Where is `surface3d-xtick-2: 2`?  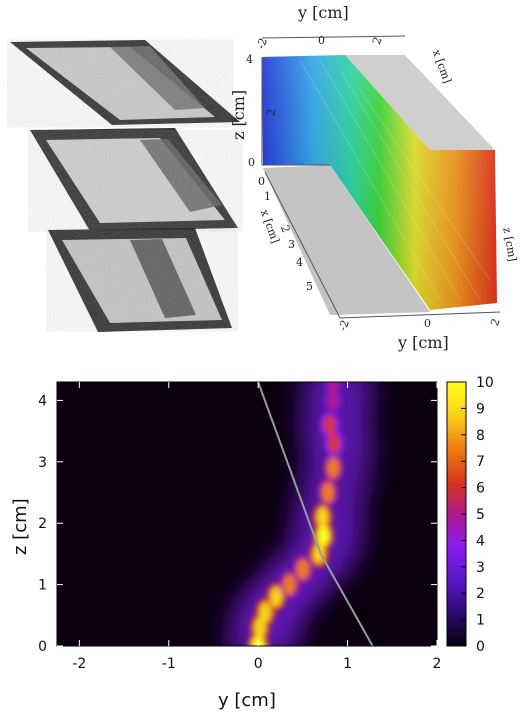 surface3d-xtick-2: 2 is located at coordinates (285, 229).